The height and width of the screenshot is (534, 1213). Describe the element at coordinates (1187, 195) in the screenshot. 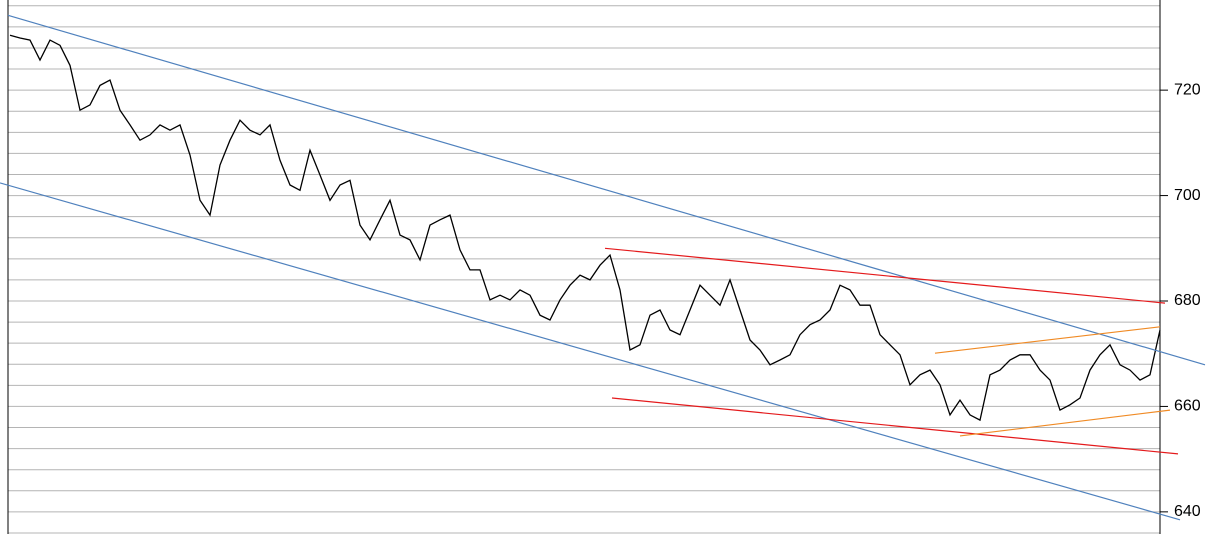

I see `y-tick-label: 700` at that location.